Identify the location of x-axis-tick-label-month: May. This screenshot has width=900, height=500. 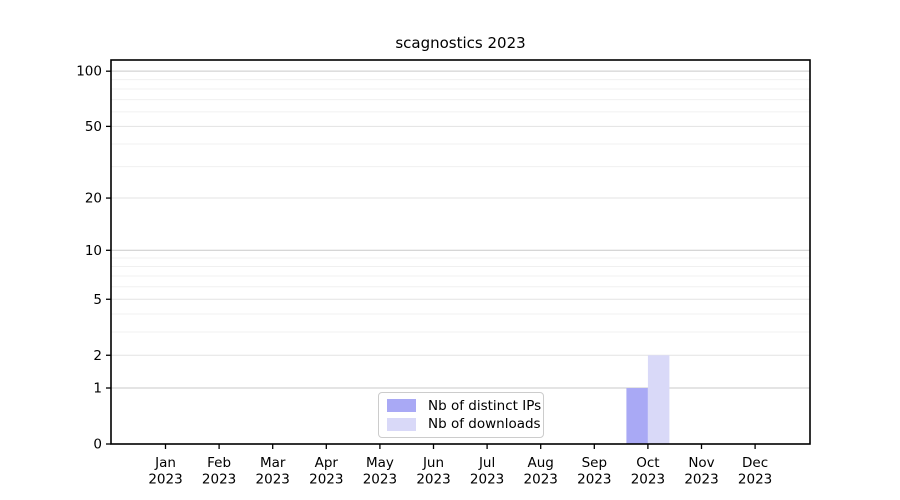
(380, 463).